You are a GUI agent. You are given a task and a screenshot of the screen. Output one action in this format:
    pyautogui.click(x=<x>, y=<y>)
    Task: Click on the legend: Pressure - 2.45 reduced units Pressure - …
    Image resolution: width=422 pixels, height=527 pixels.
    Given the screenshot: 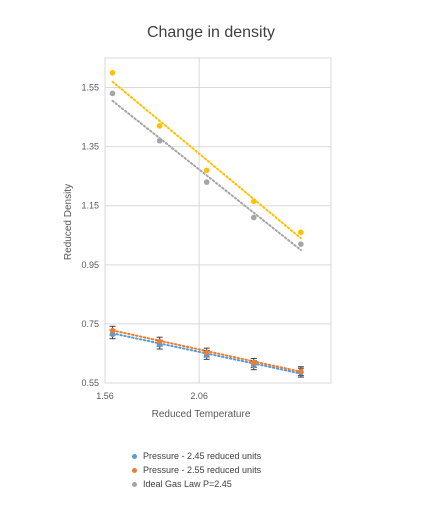 What is the action you would take?
    pyautogui.click(x=196, y=470)
    